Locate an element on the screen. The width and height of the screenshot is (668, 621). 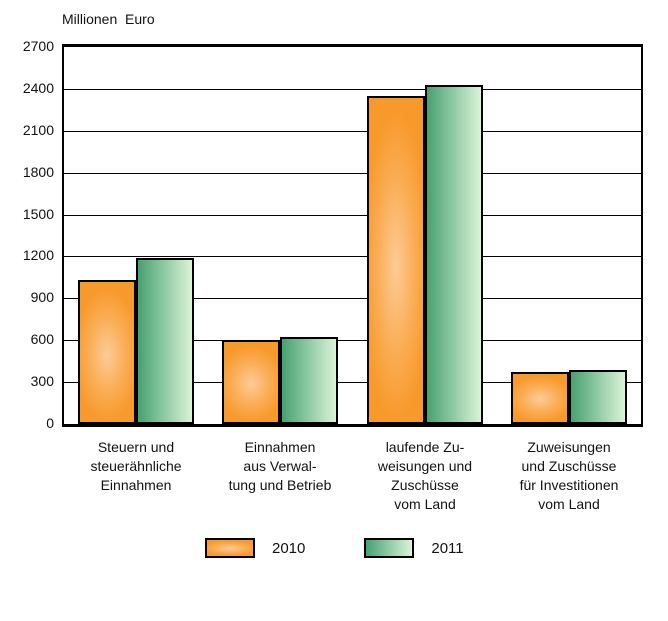
ytick-label-2400: 2400 is located at coordinates (38, 87).